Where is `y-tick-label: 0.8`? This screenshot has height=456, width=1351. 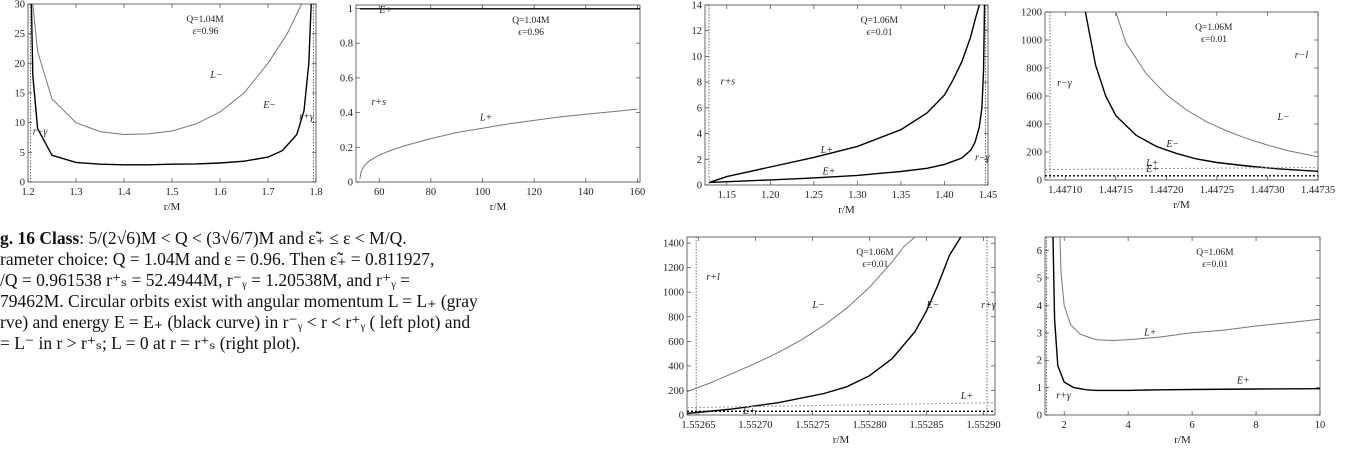 y-tick-label: 0.8 is located at coordinates (346, 44).